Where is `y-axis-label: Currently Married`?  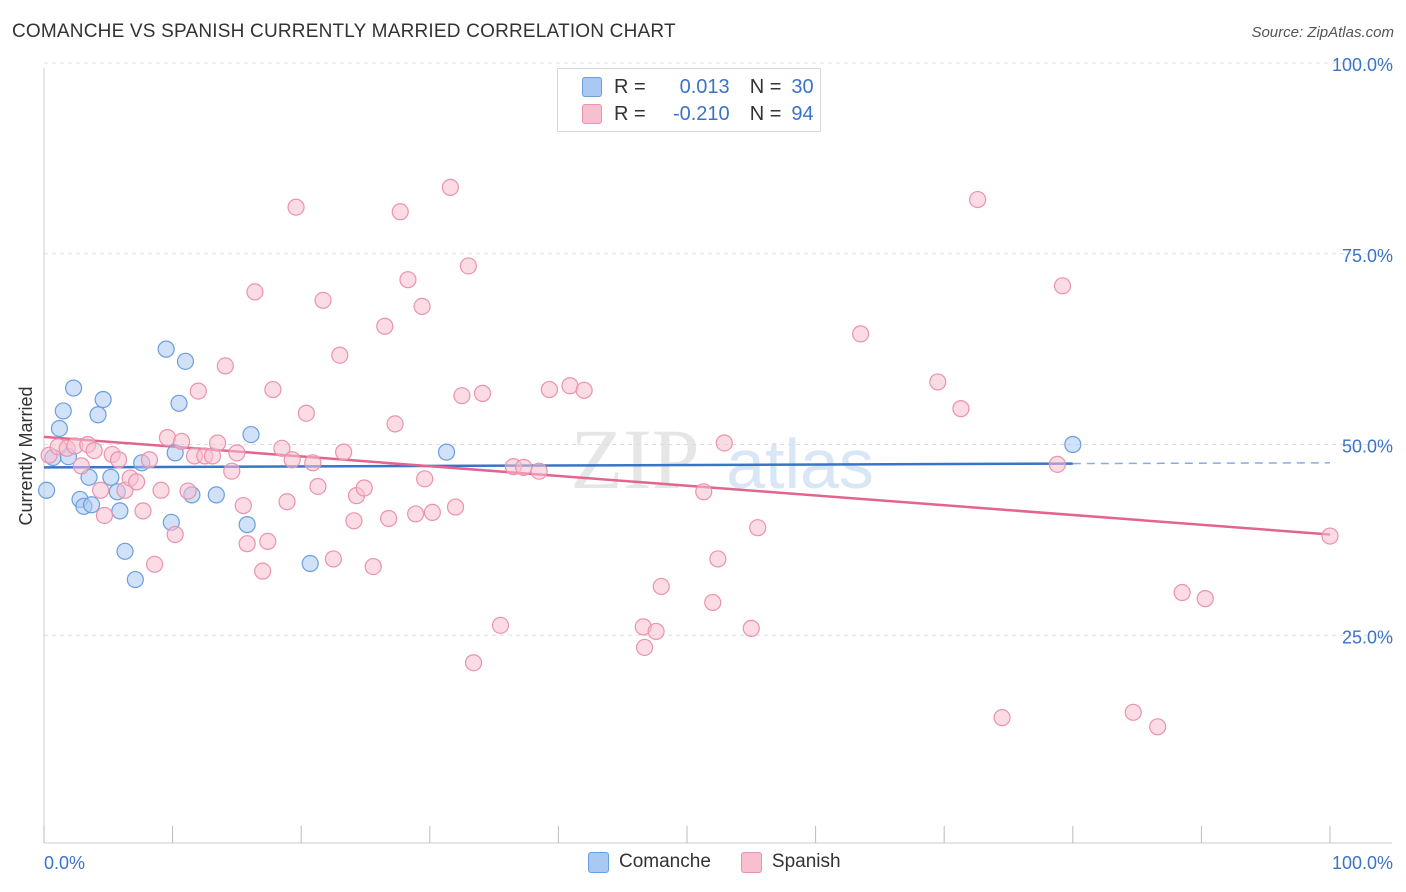
y-axis-label: Currently Married is located at coordinates (26, 456).